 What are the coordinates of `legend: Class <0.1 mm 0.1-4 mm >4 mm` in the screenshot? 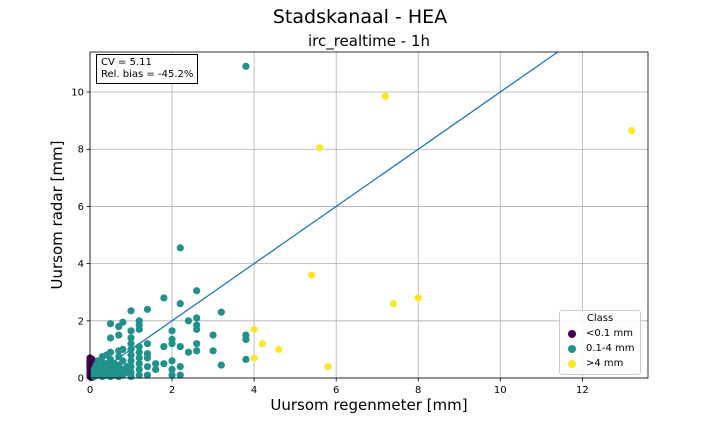 It's located at (600, 342).